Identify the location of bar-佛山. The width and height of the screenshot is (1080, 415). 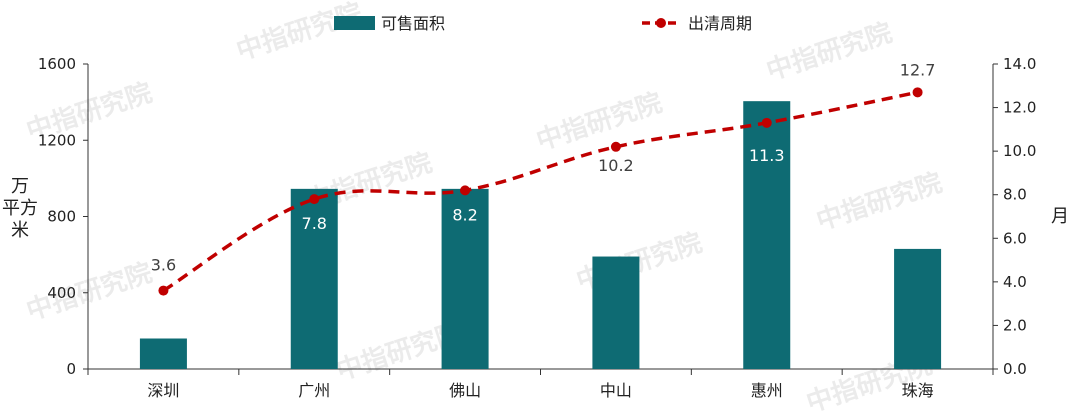
(465, 278).